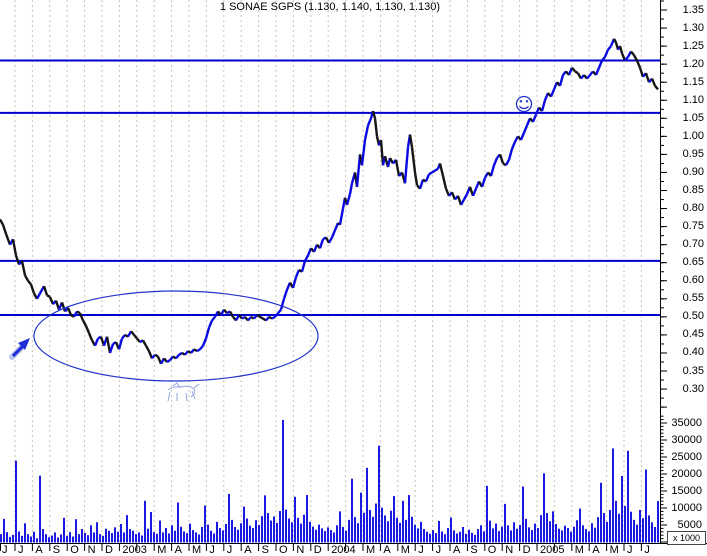 Image resolution: width=707 pixels, height=556 pixels. I want to click on price-tick-label: 0.75, so click(693, 226).